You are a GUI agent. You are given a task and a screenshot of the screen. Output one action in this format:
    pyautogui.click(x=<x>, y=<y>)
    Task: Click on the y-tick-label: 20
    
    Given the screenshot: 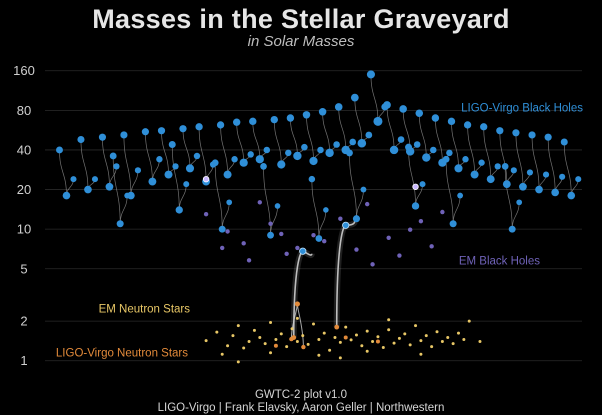 What is the action you would take?
    pyautogui.click(x=24, y=189)
    